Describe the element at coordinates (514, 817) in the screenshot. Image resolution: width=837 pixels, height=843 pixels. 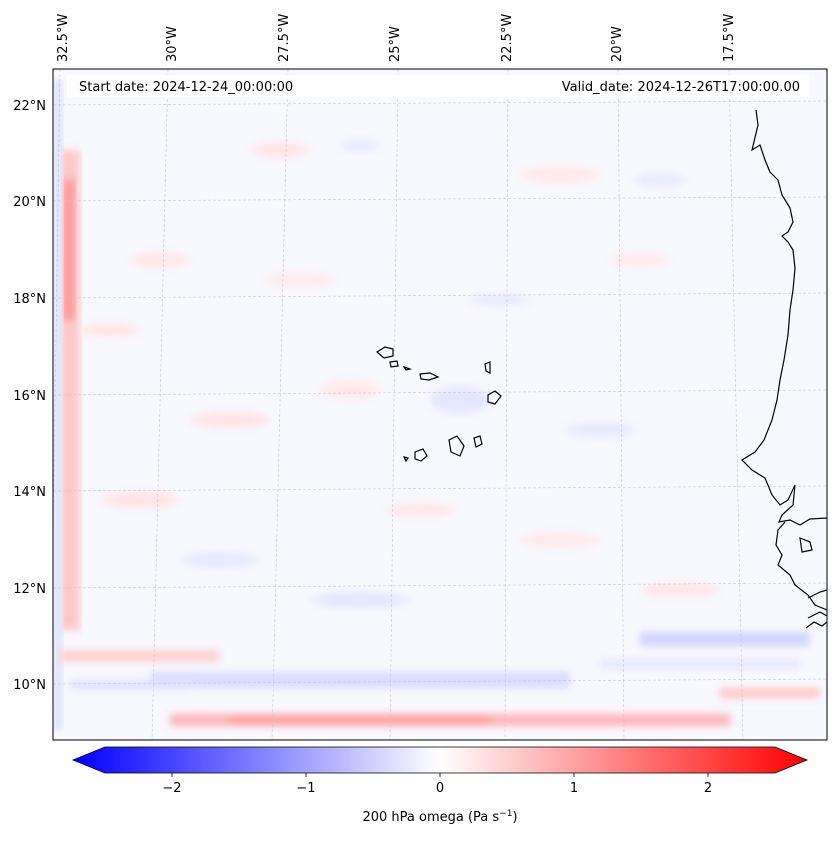
I see `cb-label-end: )` at that location.